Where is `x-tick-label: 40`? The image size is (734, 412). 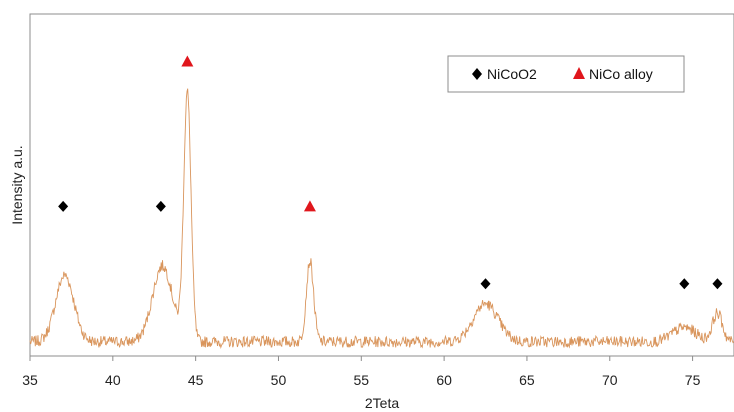
x-tick-label: 40 is located at coordinates (113, 380).